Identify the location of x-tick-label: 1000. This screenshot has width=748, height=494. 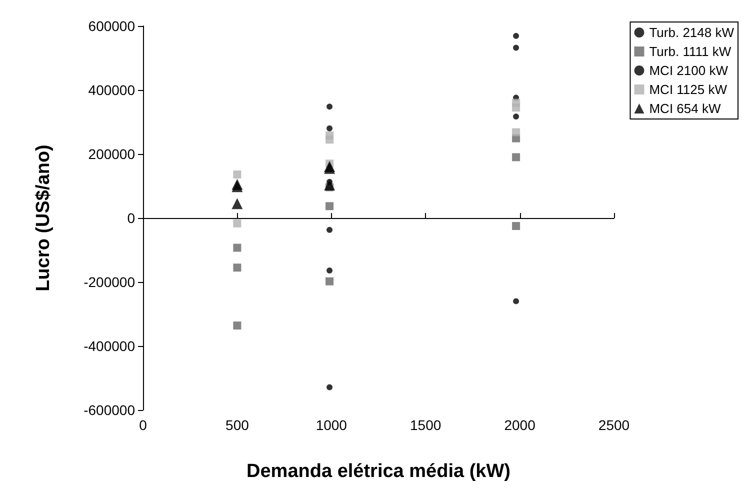
(332, 425).